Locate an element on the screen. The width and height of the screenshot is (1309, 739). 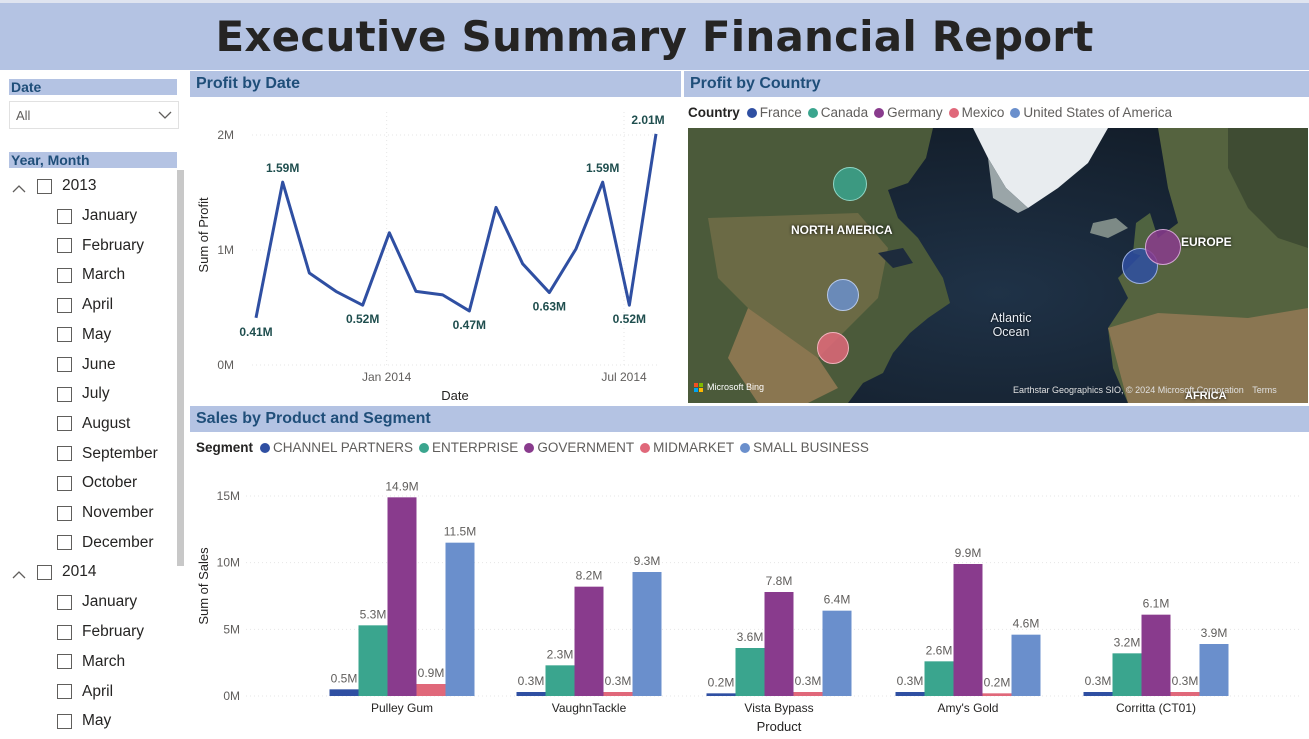
legend-item: Canada is located at coordinates (837, 112).